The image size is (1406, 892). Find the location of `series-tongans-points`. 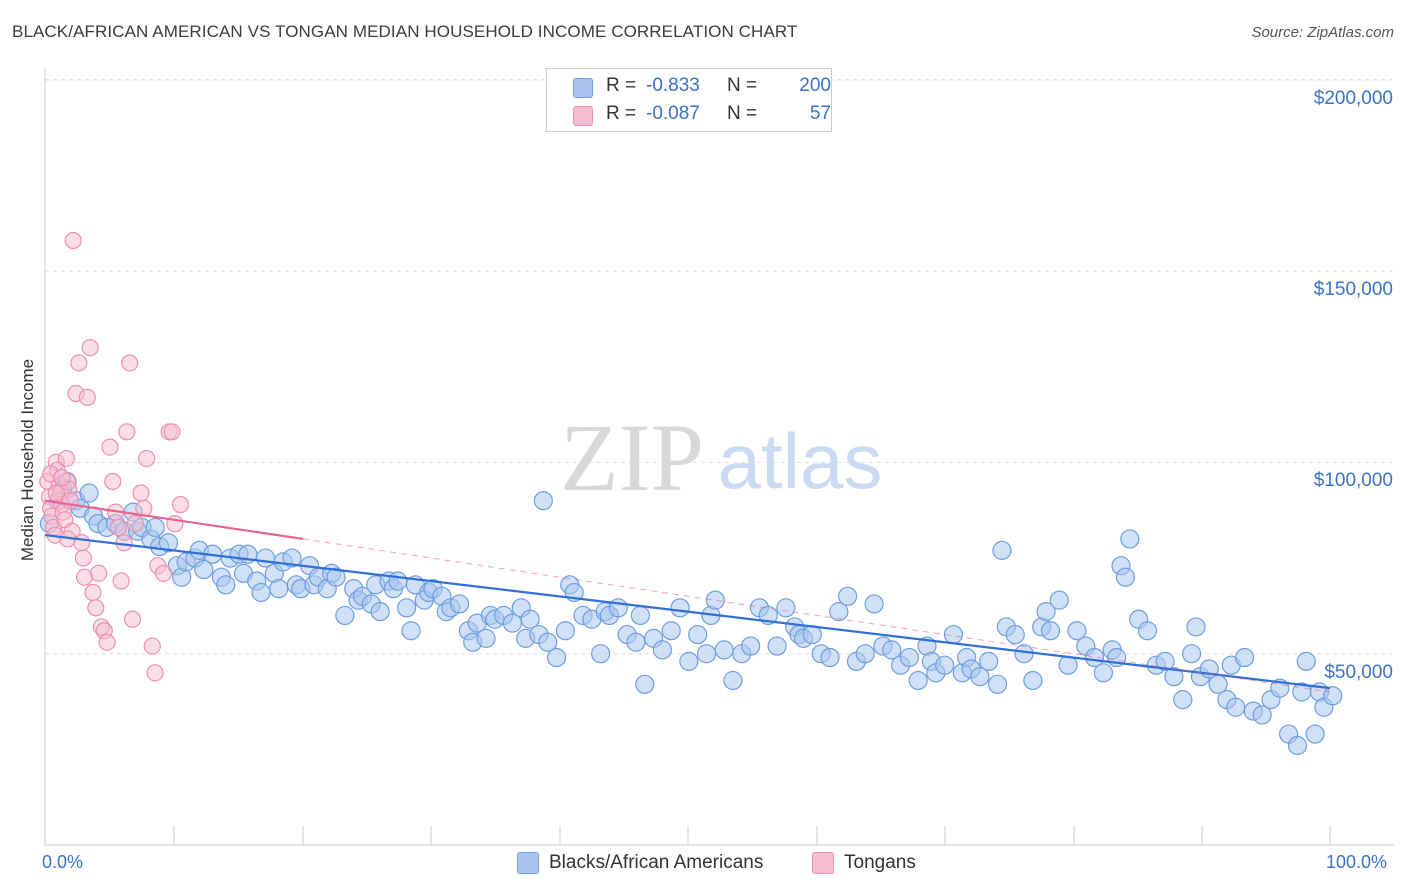

series-tongans-points is located at coordinates (114, 456).